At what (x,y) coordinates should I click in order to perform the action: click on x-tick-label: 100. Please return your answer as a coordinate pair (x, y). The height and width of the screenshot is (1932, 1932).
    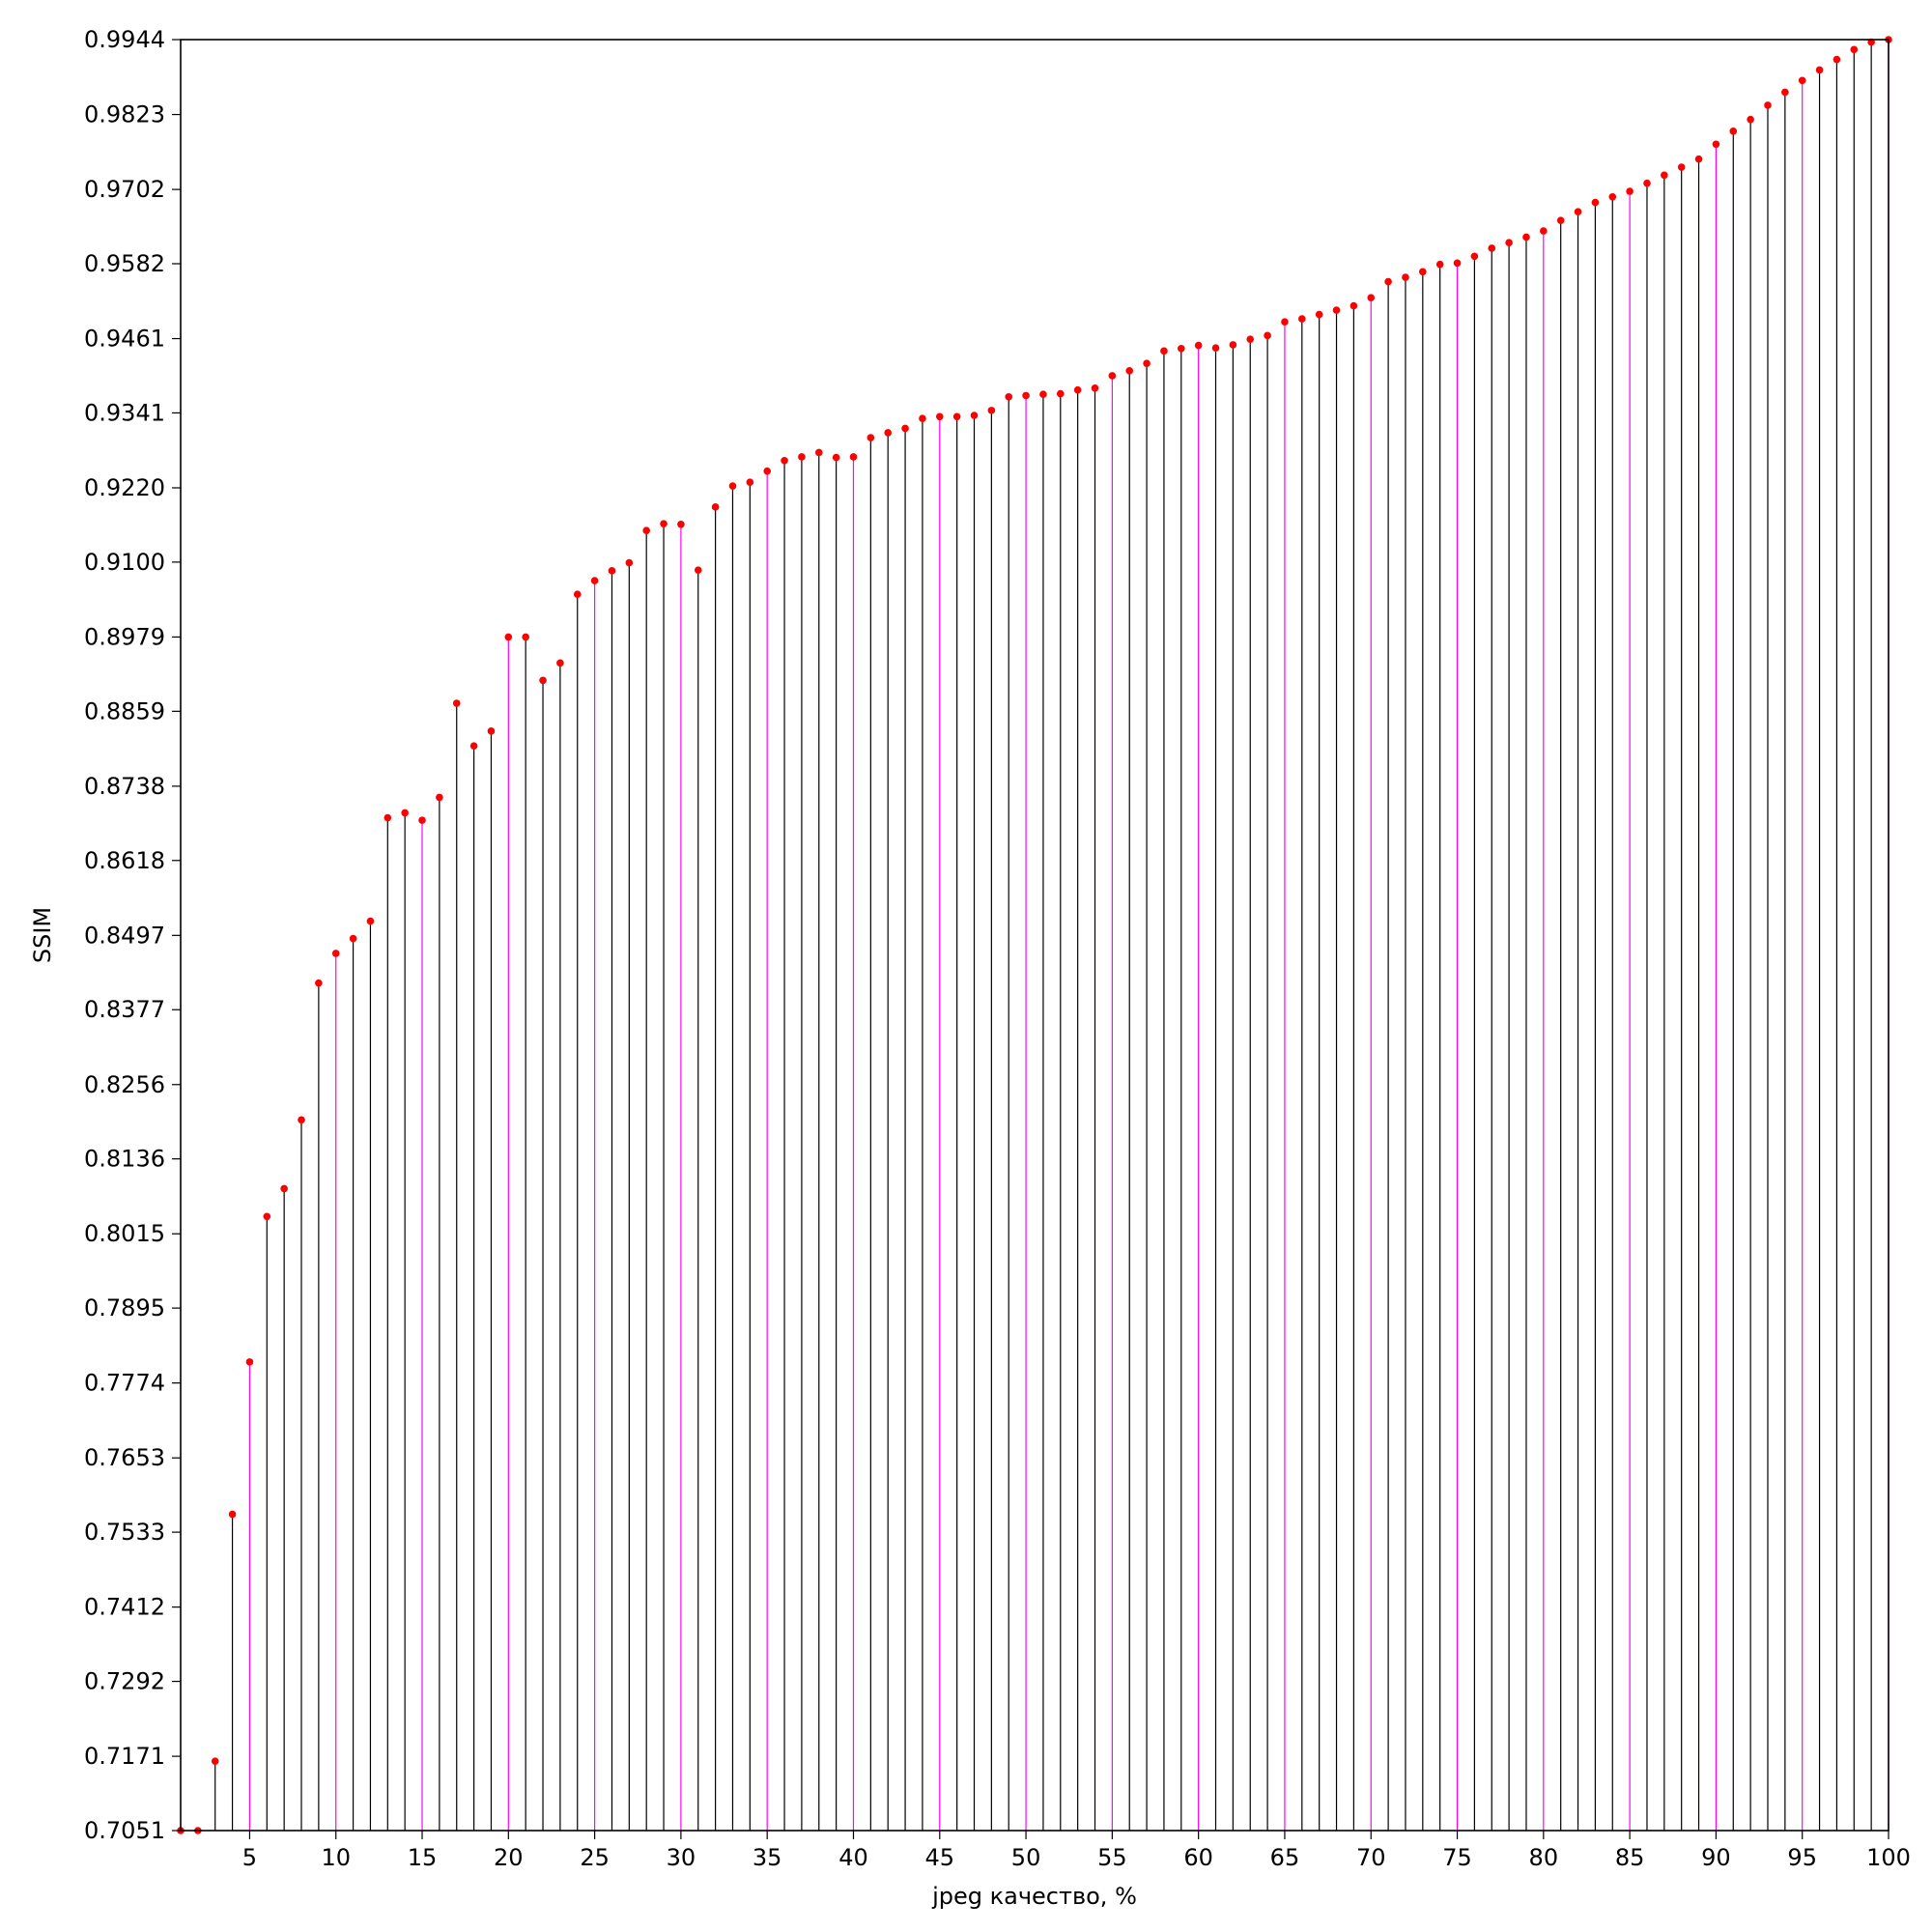
    Looking at the image, I should click on (1888, 1857).